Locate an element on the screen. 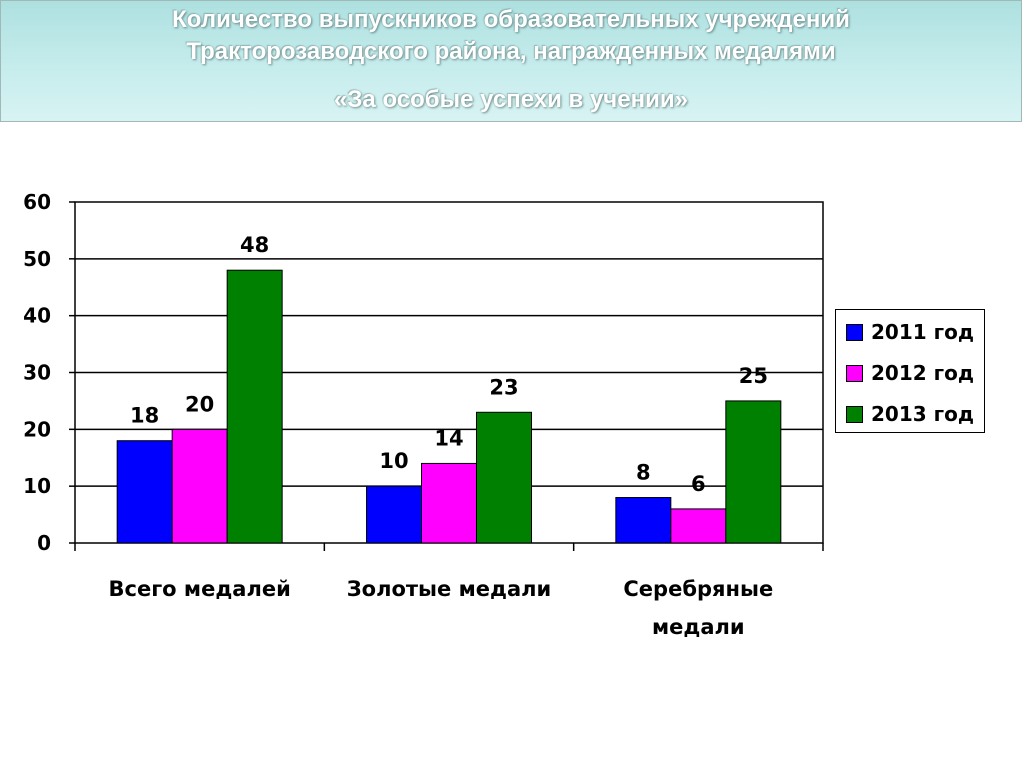 This screenshot has width=1024, height=768. legend-item-2013: 2013 год is located at coordinates (910, 414).